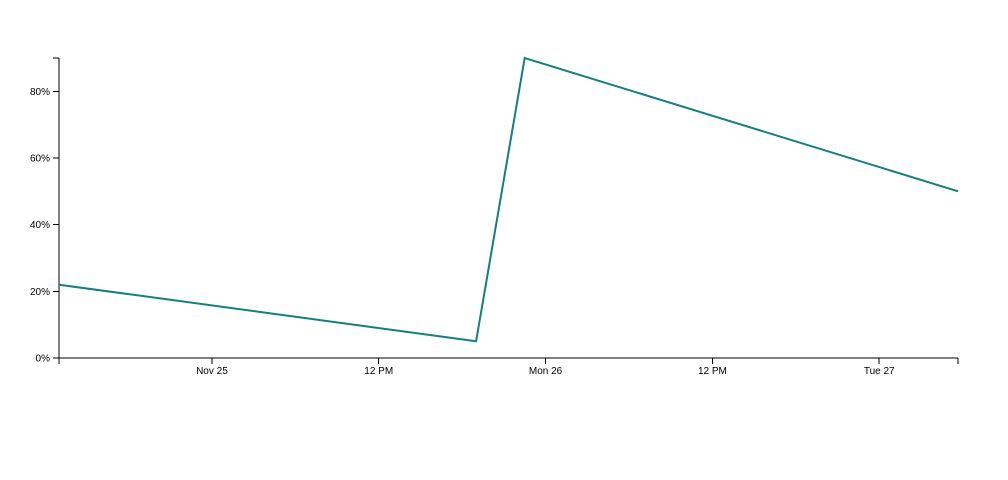  I want to click on y-axis: 0% 20% 40% 60% 80%, so click(45, 211).